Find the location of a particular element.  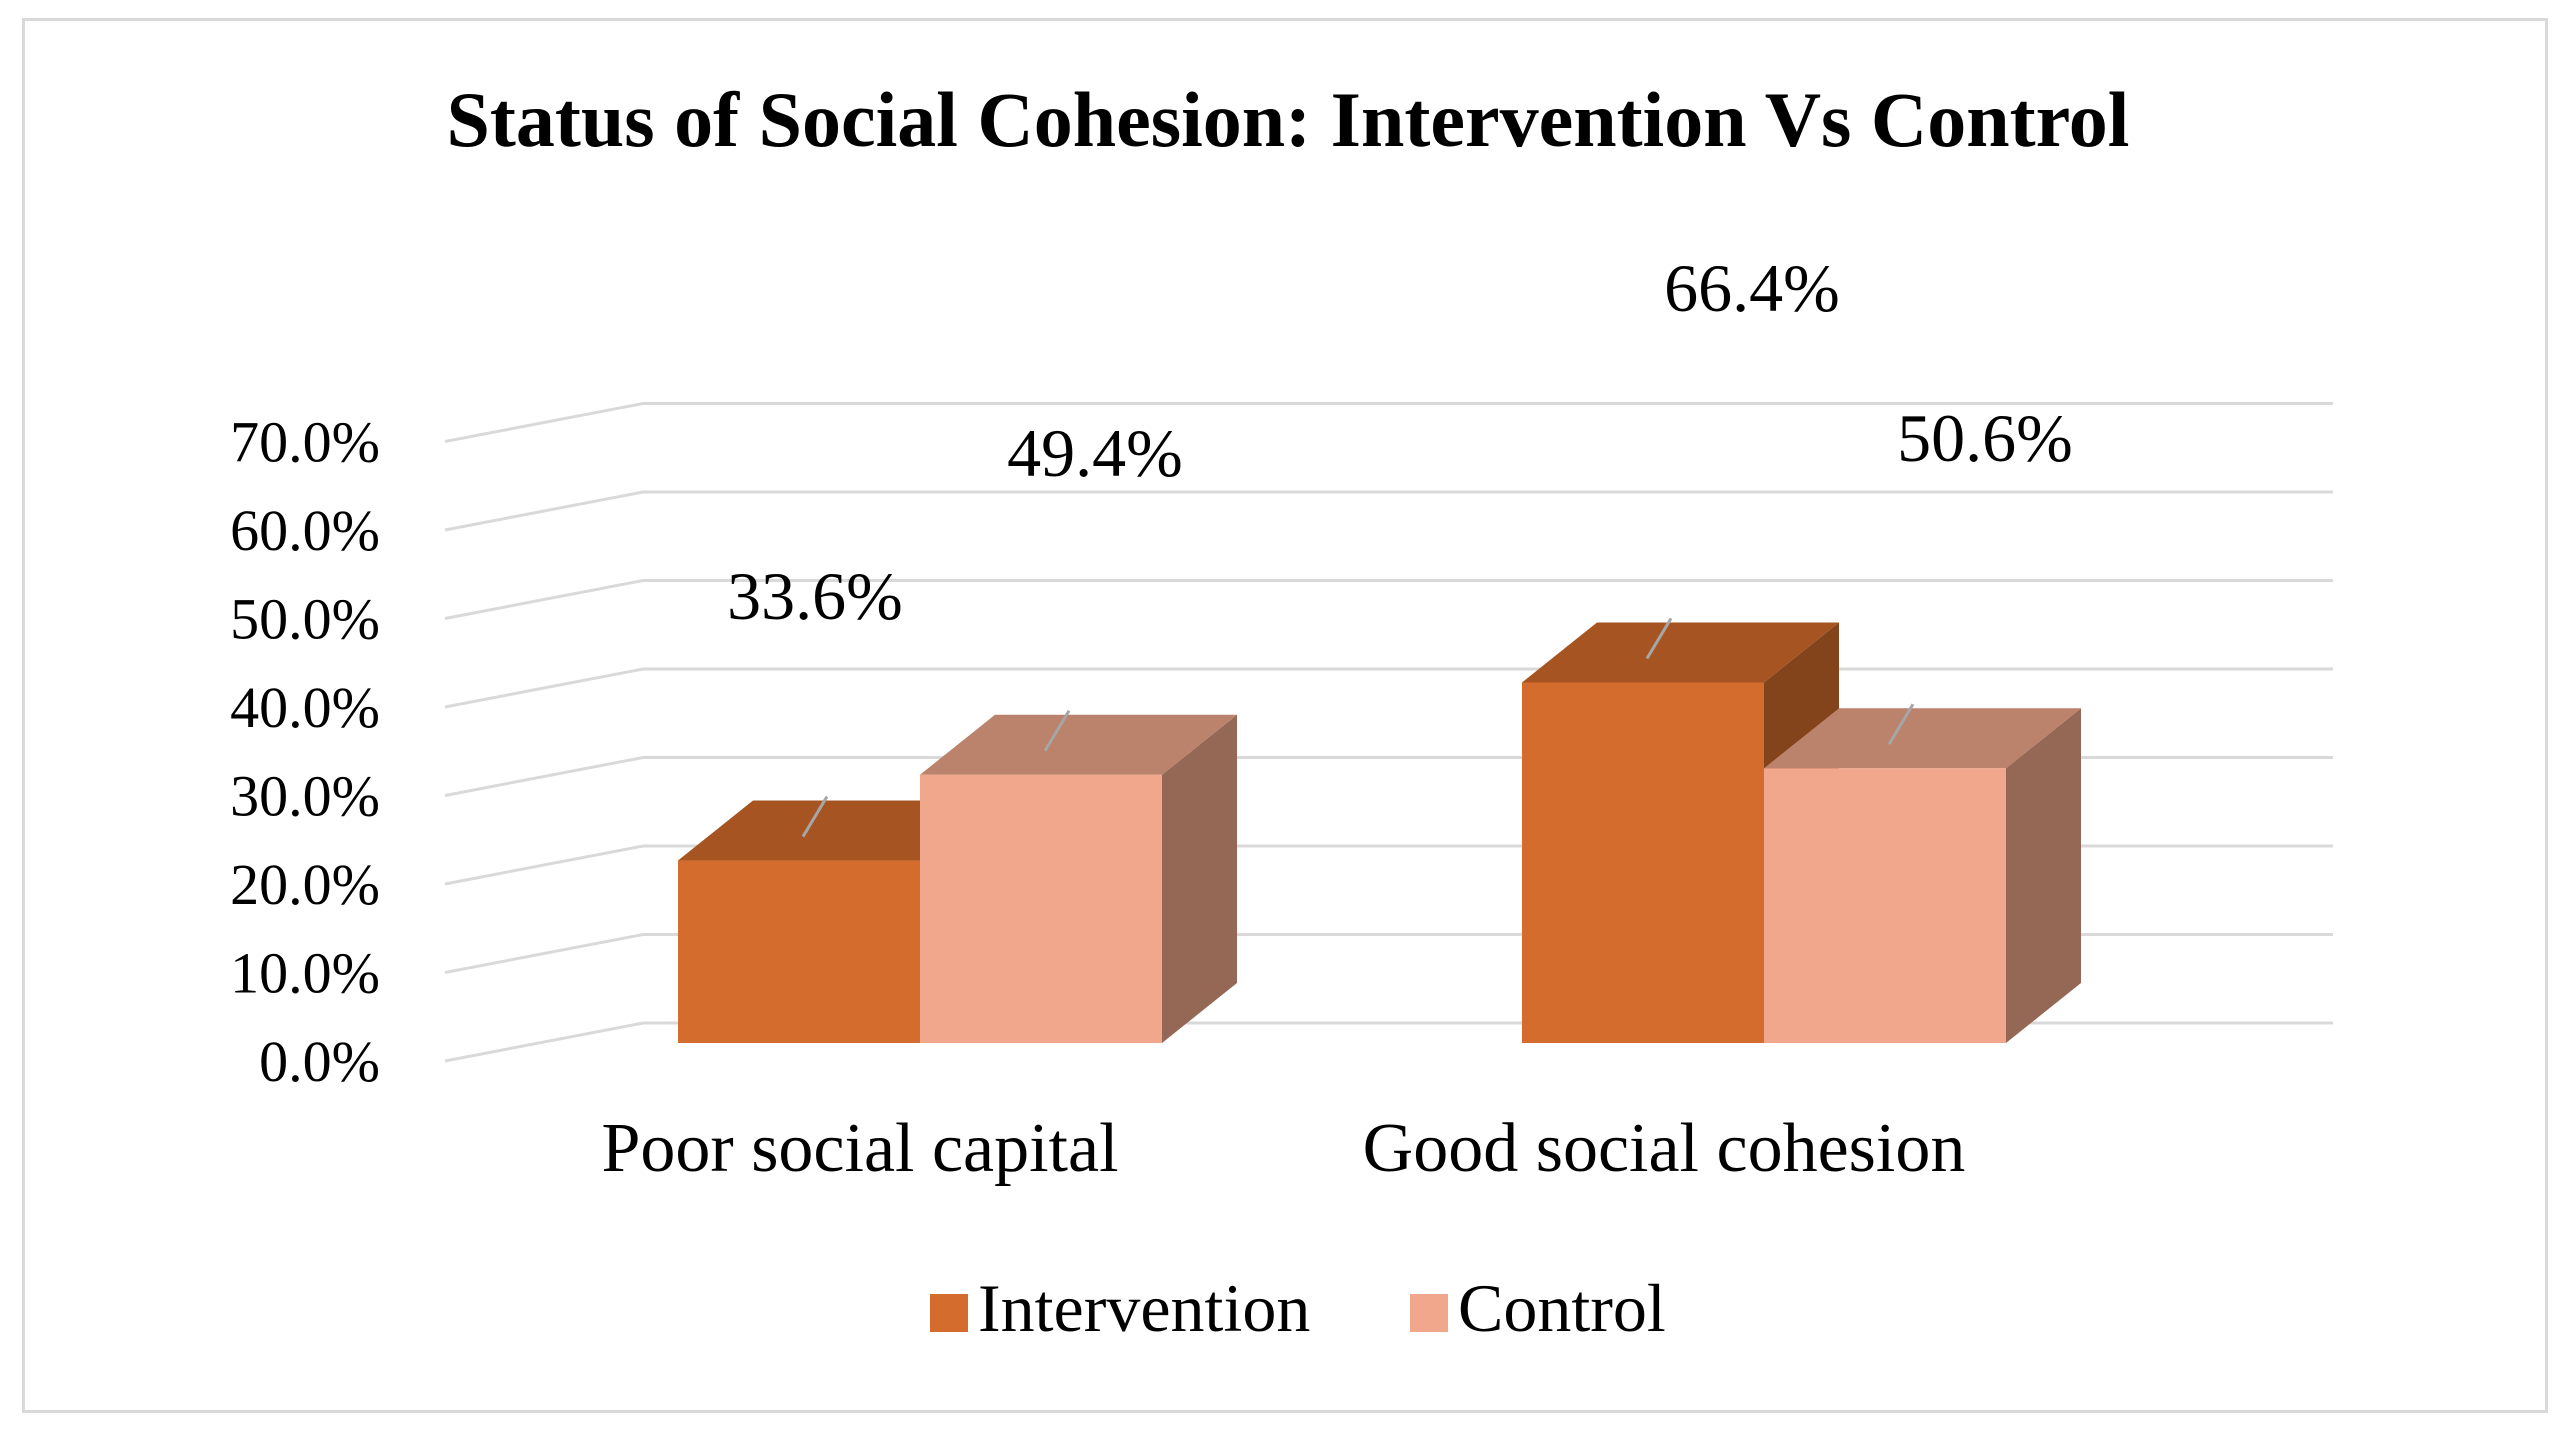

data-label: 49.4% is located at coordinates (1095, 453).